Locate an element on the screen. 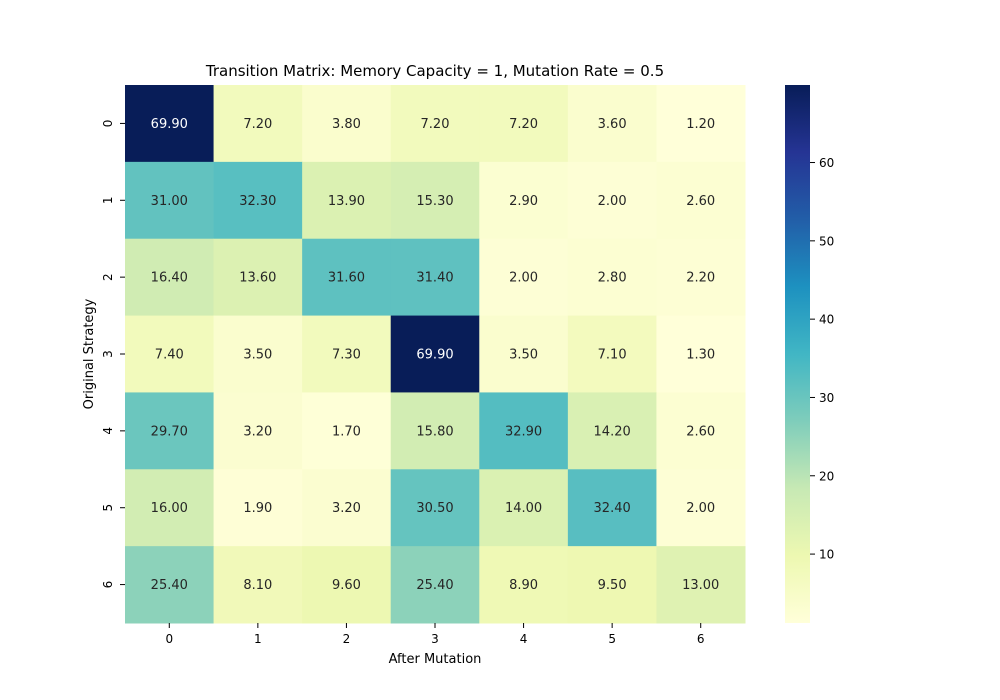 This screenshot has width=1000, height=700. cell-value-label: 13.90 is located at coordinates (346, 201).